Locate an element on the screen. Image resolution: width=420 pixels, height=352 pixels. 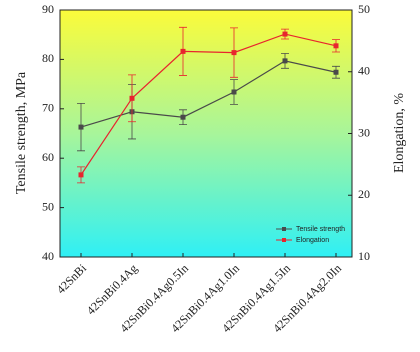
y-tick-label: 90 is located at coordinates (48, 9).